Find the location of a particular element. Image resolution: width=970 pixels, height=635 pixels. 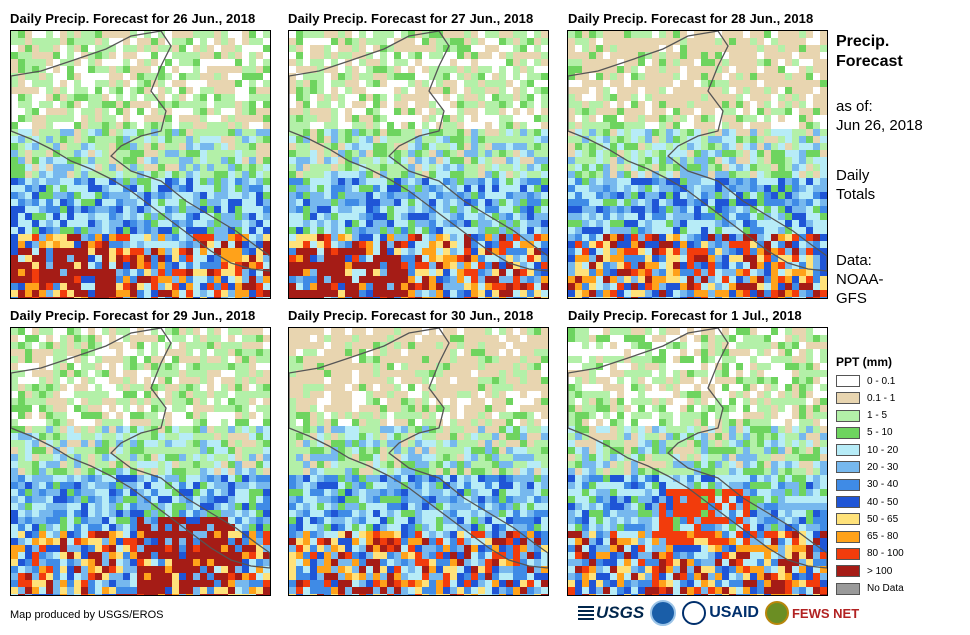

legend-item: 0 - 0.1 is located at coordinates (896, 381).